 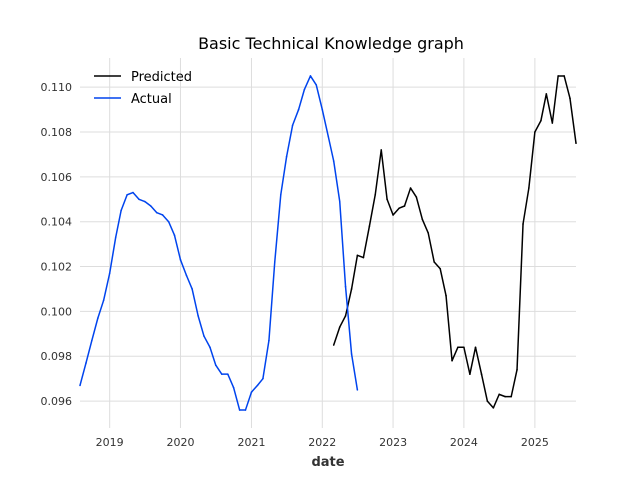 I want to click on legend-label-predicted: Predicted, so click(x=161, y=77).